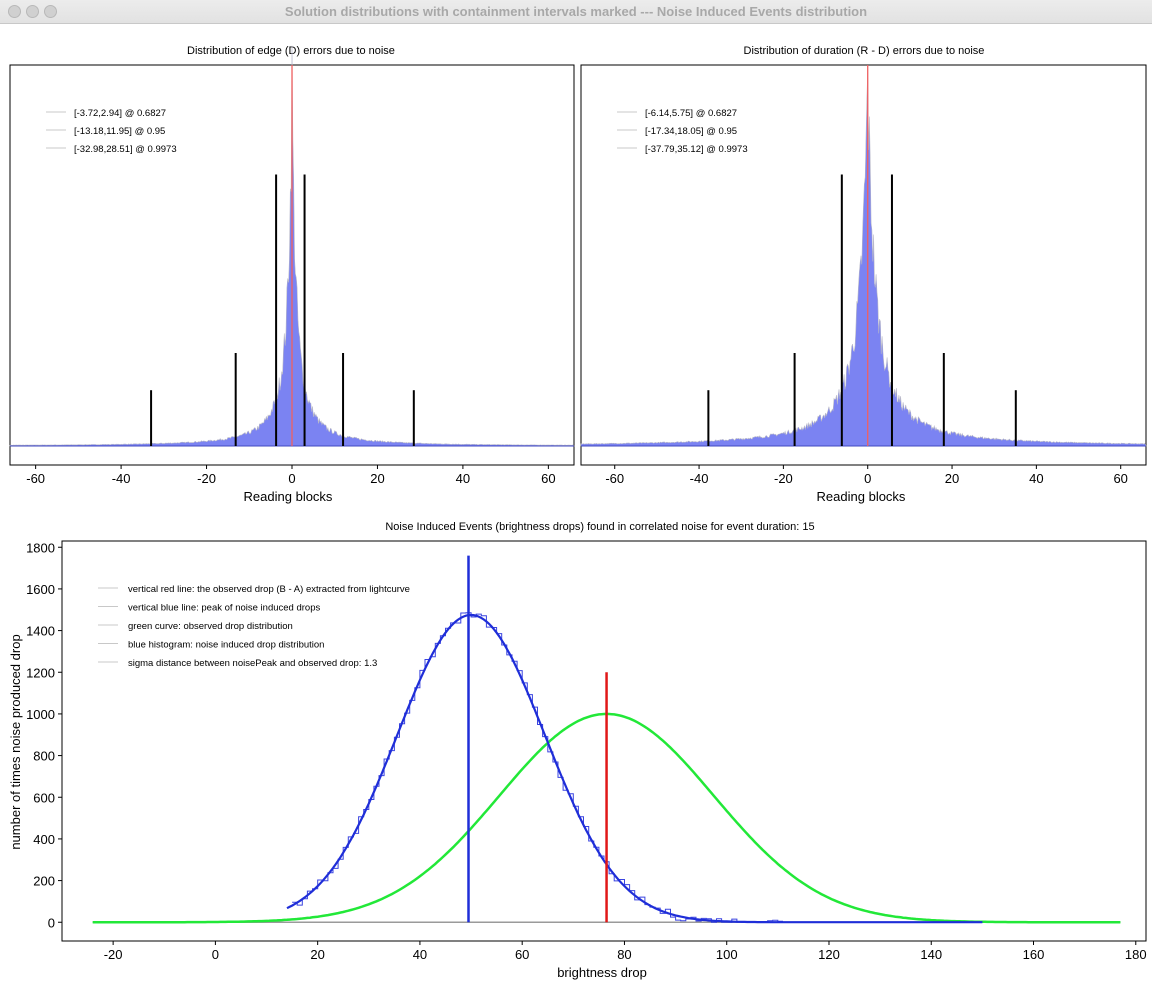 The height and width of the screenshot is (988, 1152). What do you see at coordinates (614, 478) in the screenshot?
I see `x-tick-label-1--60: -60` at bounding box center [614, 478].